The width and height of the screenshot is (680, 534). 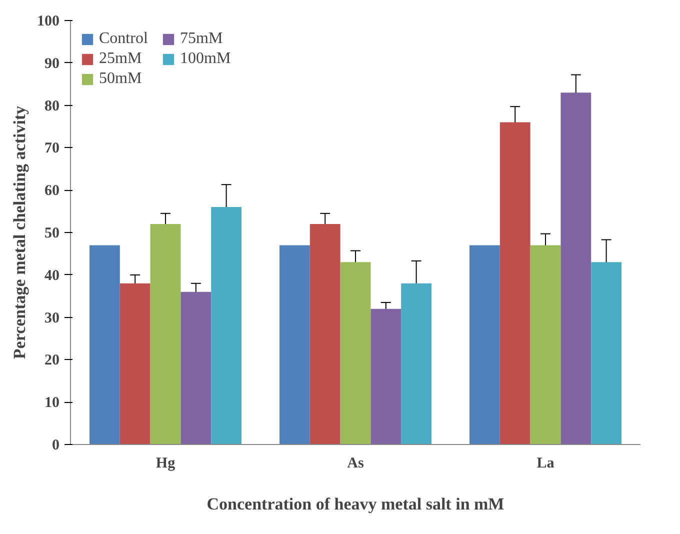 I want to click on x-tick-label: Hg, so click(x=166, y=464).